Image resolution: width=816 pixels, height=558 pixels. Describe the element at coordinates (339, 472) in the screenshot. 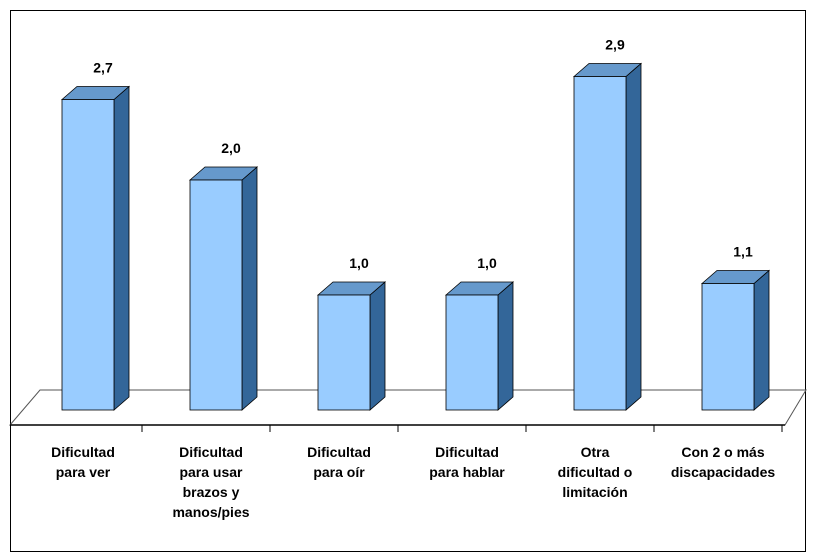

I see `x-tick-label-line: para oír` at that location.